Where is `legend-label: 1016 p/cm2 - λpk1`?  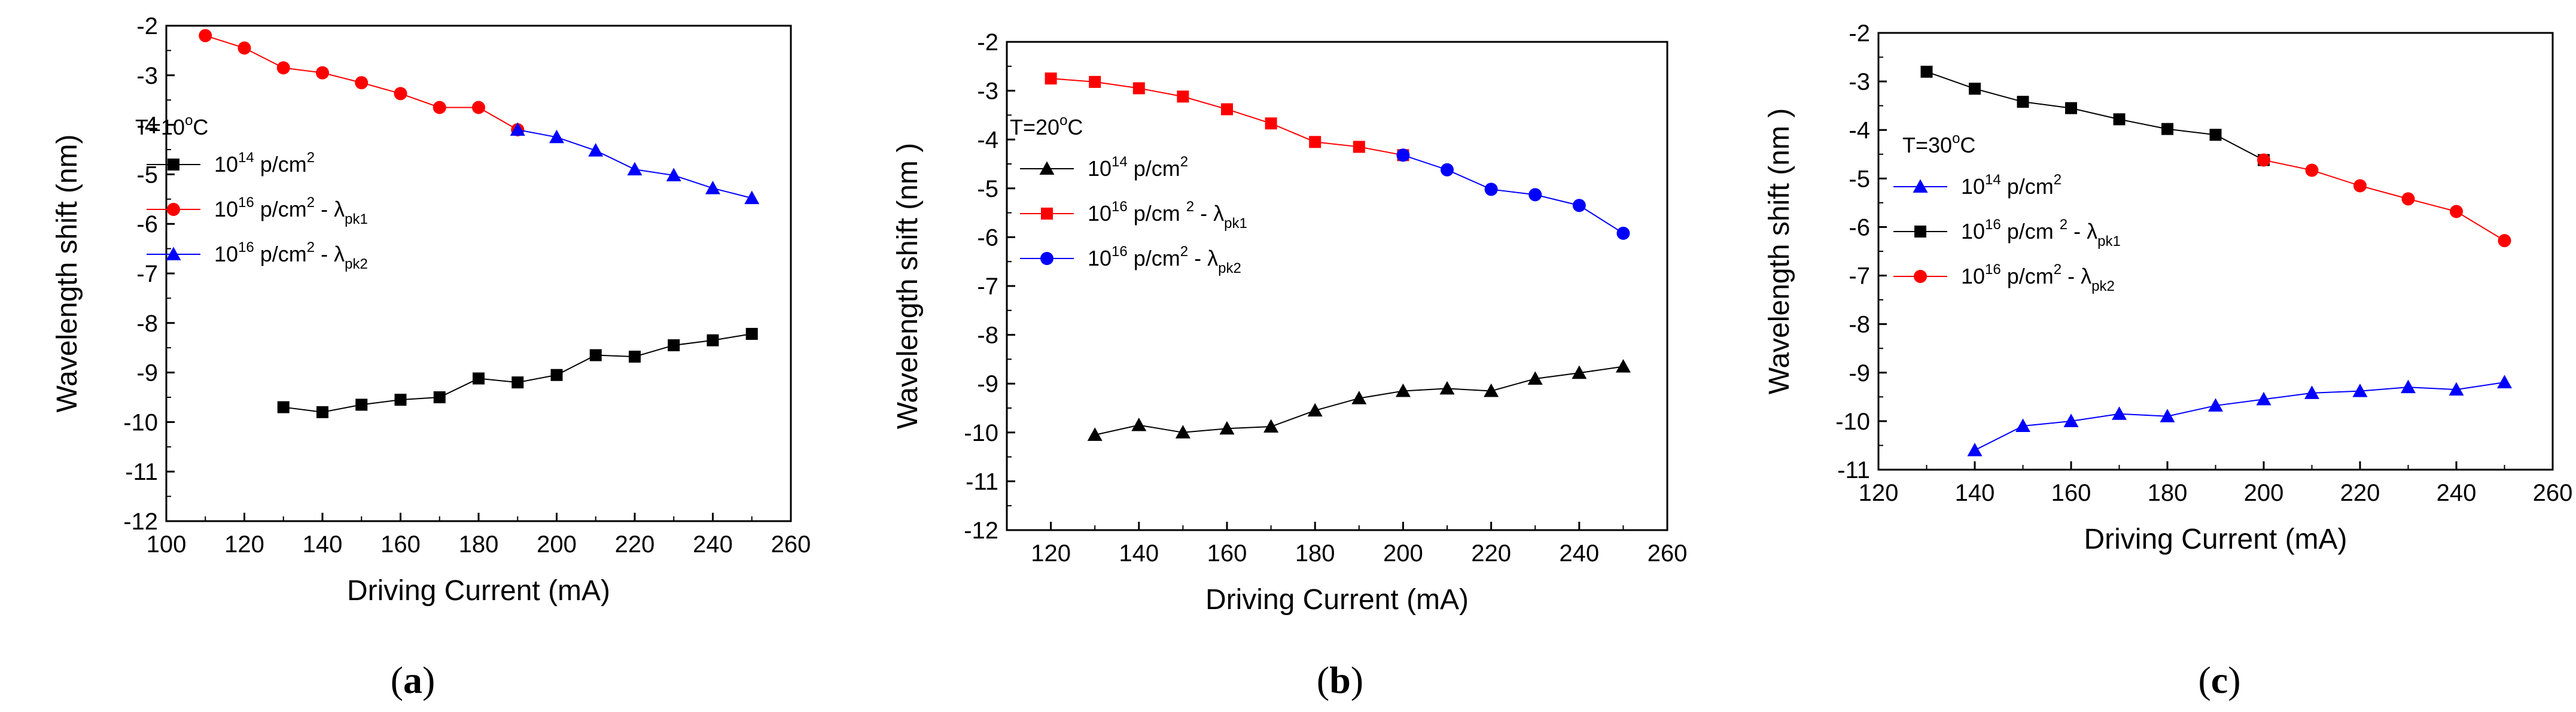 legend-label: 1016 p/cm2 - λpk1 is located at coordinates (291, 210).